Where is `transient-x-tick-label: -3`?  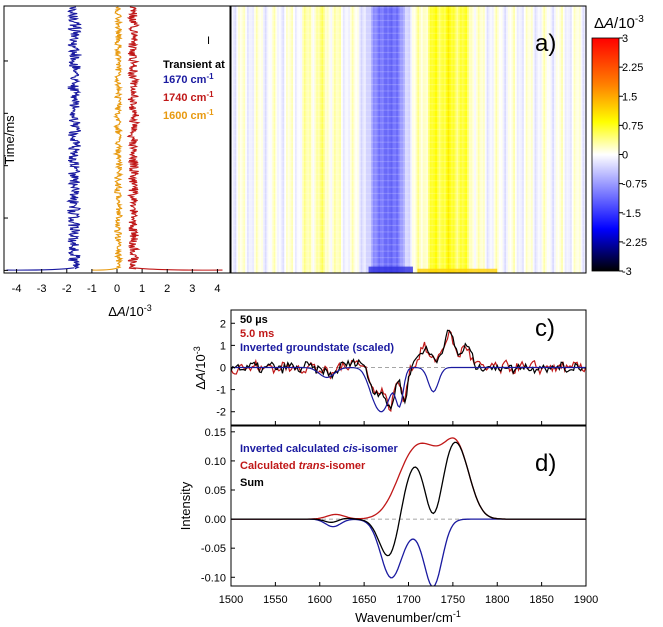 transient-x-tick-label: -3 is located at coordinates (42, 289).